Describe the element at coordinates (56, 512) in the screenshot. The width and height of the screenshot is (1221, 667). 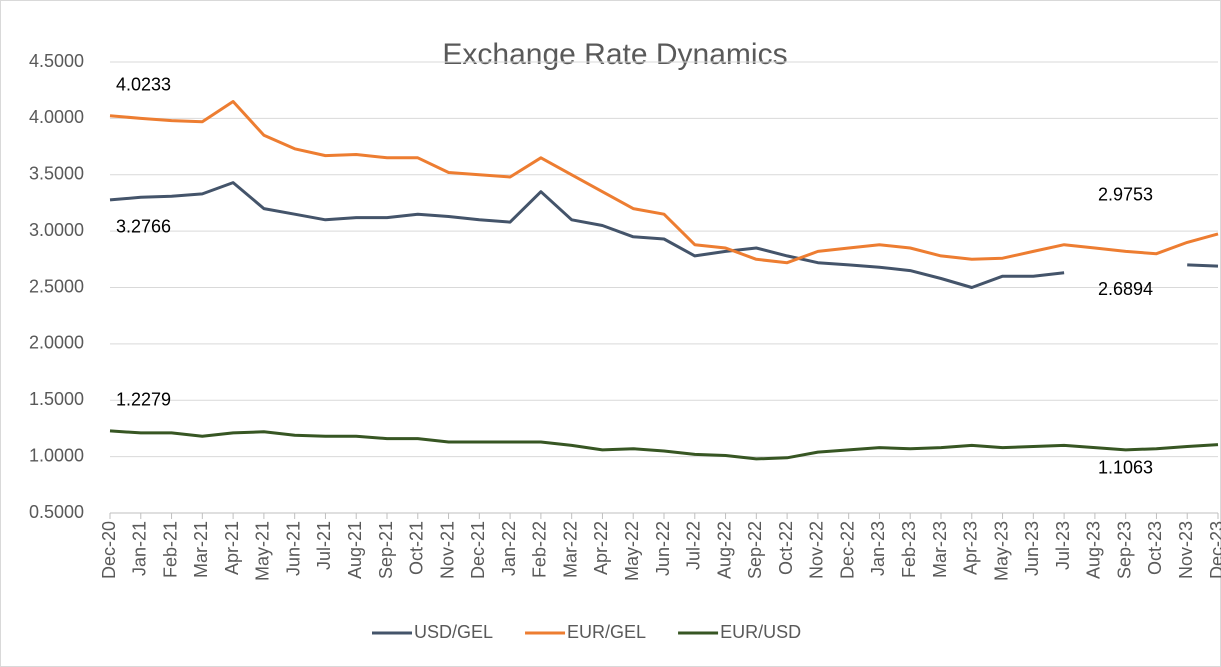
I see `y-tick-label: 0.5000` at that location.